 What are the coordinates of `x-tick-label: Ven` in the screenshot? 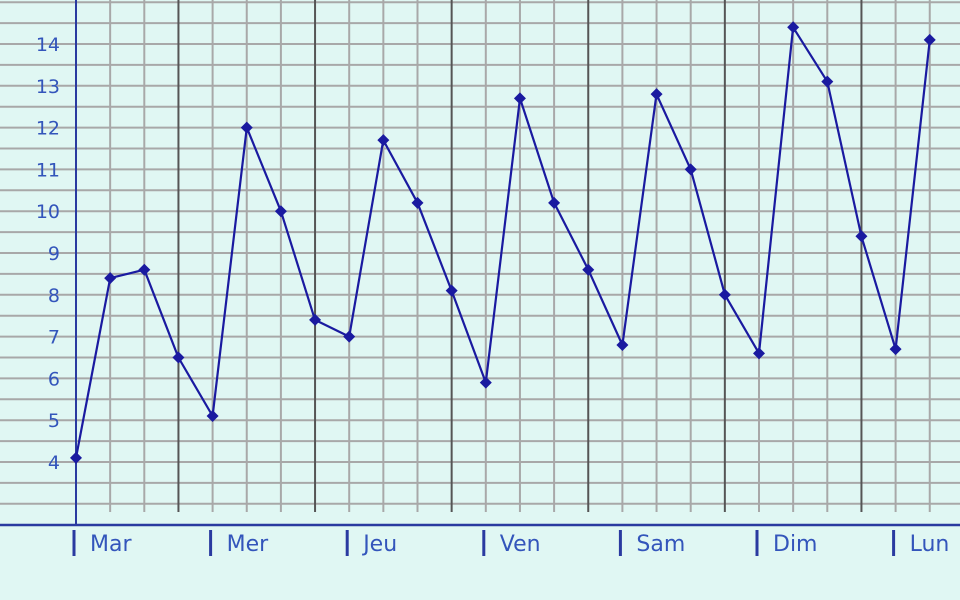 It's located at (520, 544).